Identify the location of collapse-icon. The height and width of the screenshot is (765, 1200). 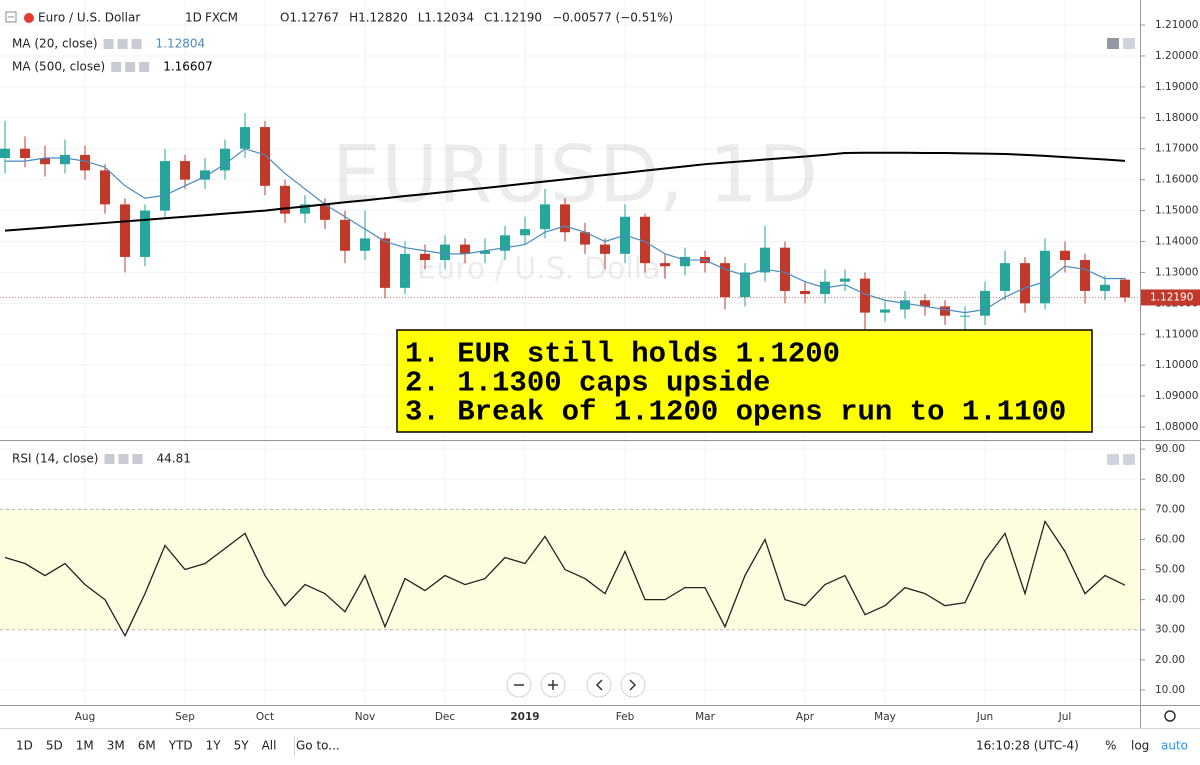
(11, 17).